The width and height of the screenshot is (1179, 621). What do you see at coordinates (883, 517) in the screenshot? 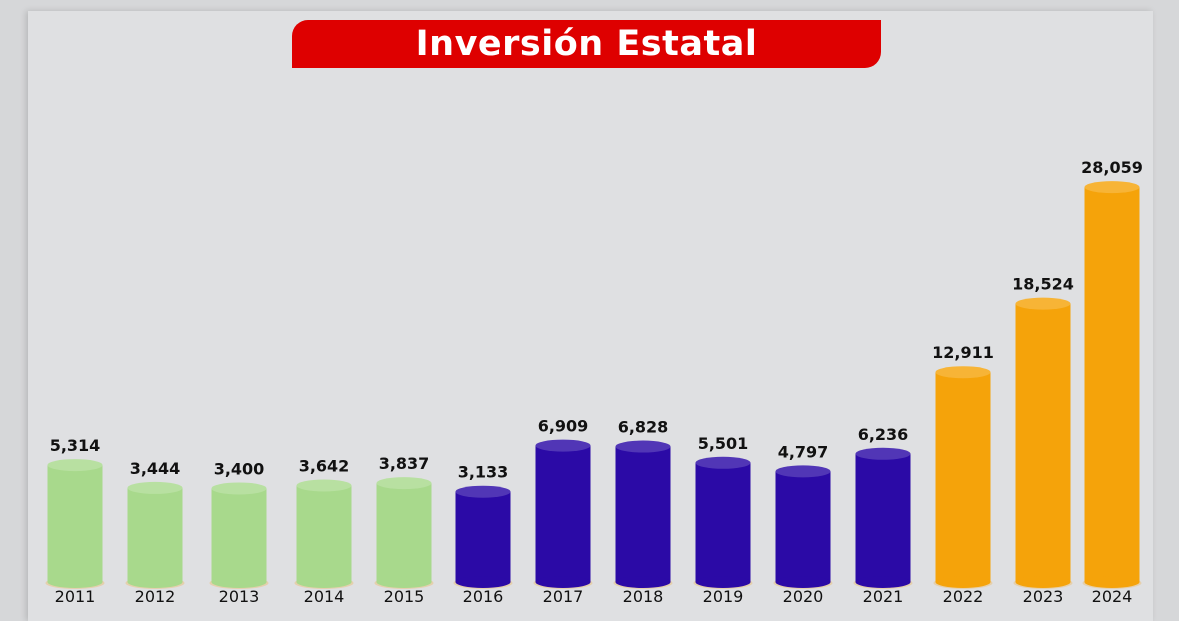
I see `bar-2021` at bounding box center [883, 517].